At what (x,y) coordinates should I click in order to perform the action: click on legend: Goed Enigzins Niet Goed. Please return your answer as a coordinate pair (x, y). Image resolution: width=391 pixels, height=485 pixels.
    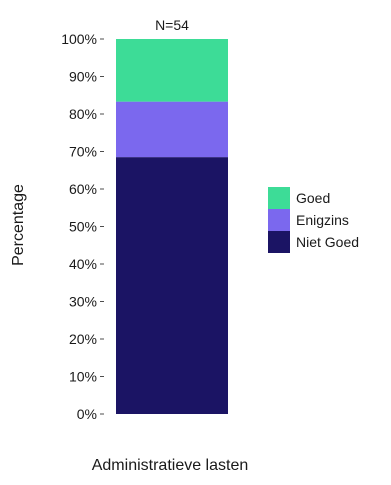
    Looking at the image, I should click on (313, 220).